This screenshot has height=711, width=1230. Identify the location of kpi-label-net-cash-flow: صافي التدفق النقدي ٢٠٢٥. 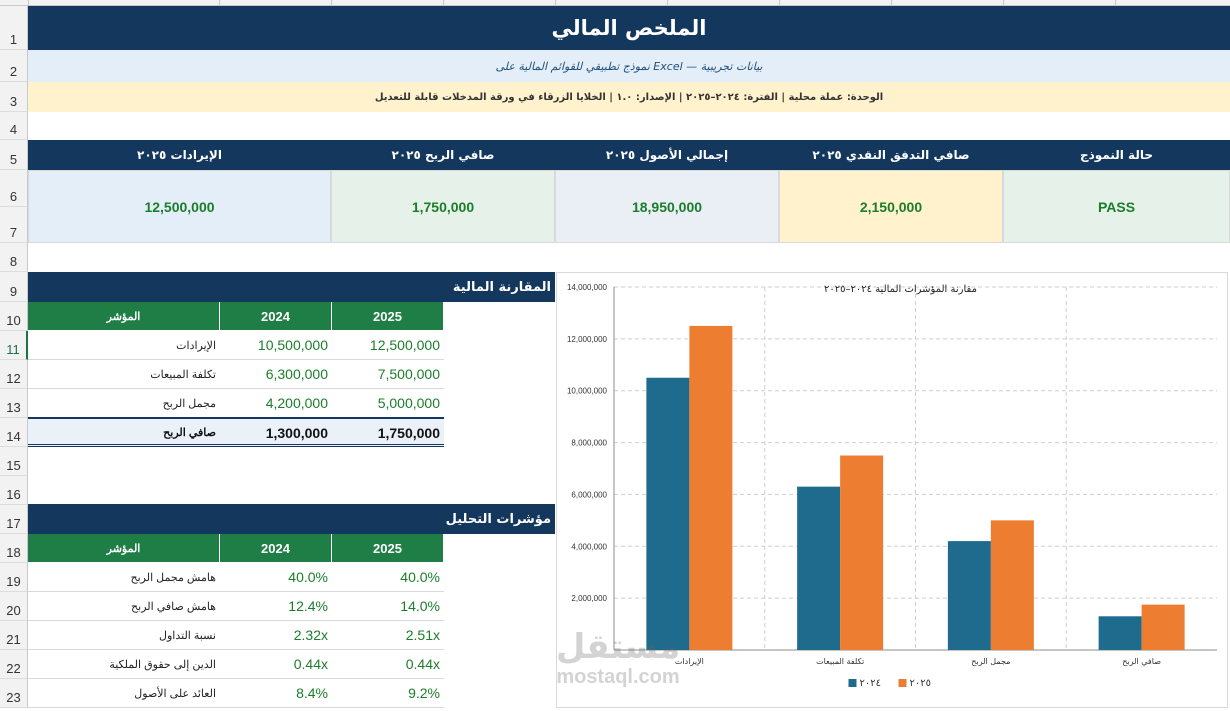
(891, 155).